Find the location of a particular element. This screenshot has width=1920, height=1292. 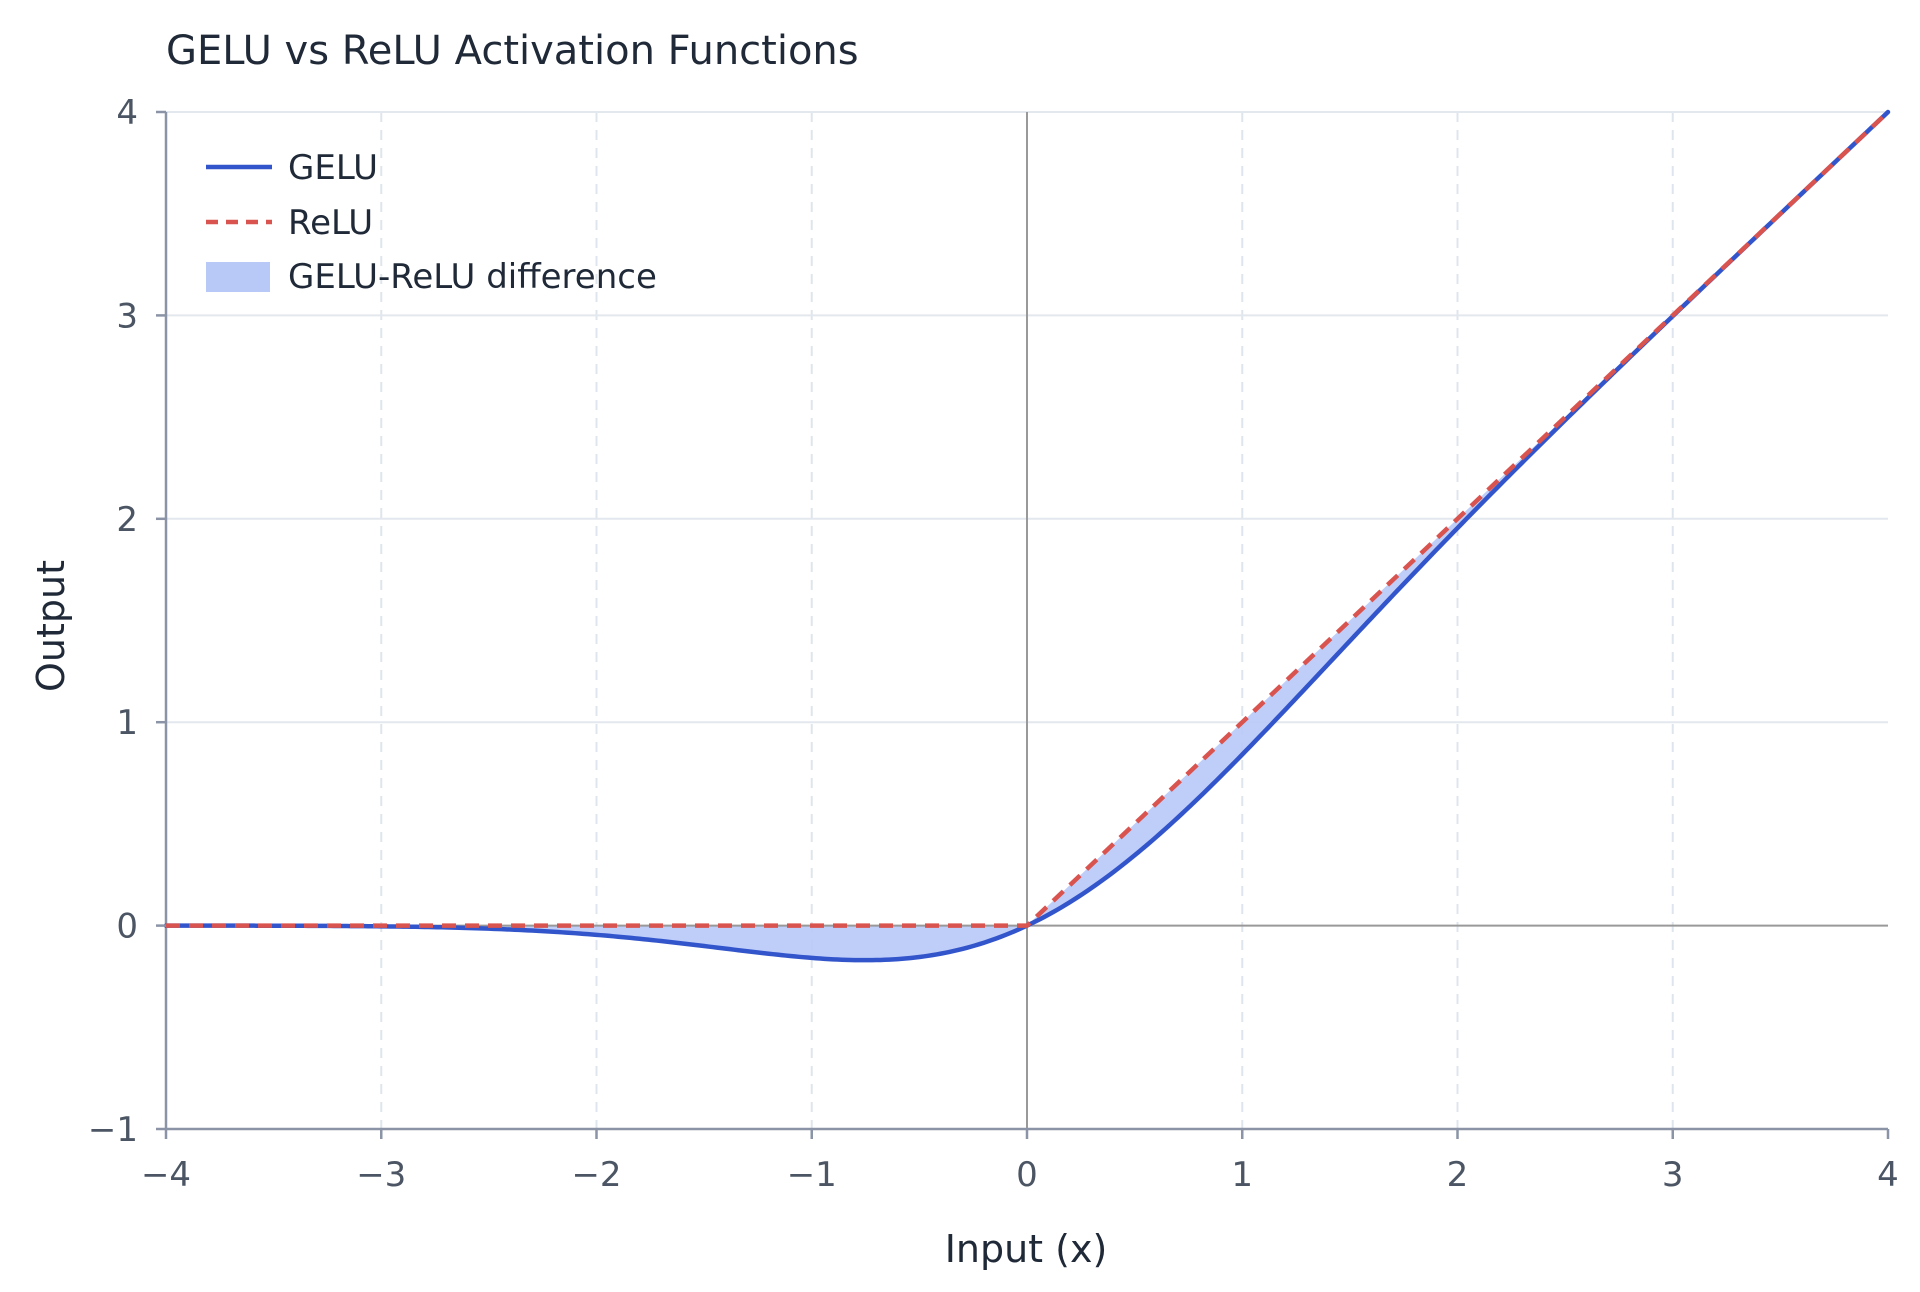

y-axis-label: Output is located at coordinates (51, 626).